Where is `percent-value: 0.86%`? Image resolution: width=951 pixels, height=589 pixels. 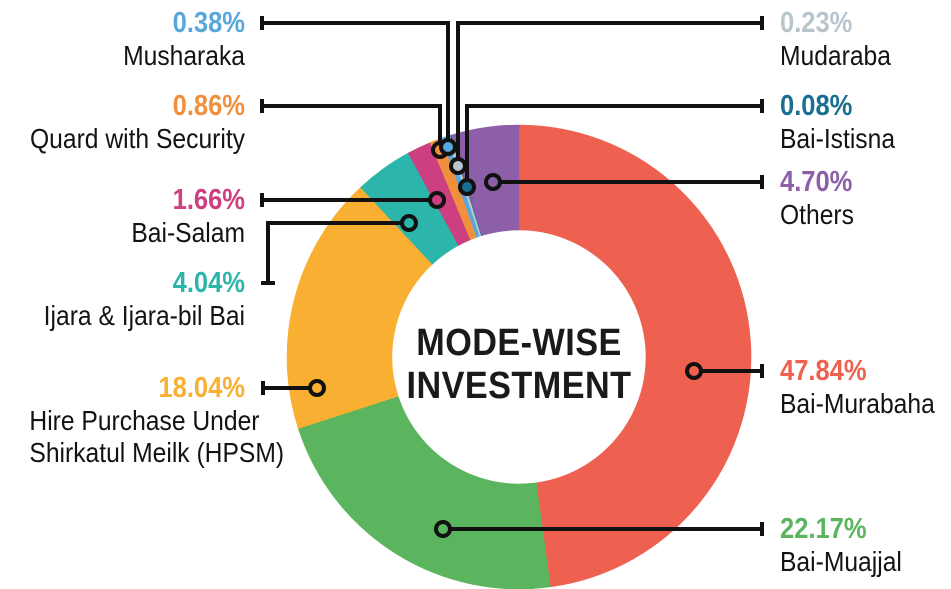
percent-value: 0.86% is located at coordinates (208, 106).